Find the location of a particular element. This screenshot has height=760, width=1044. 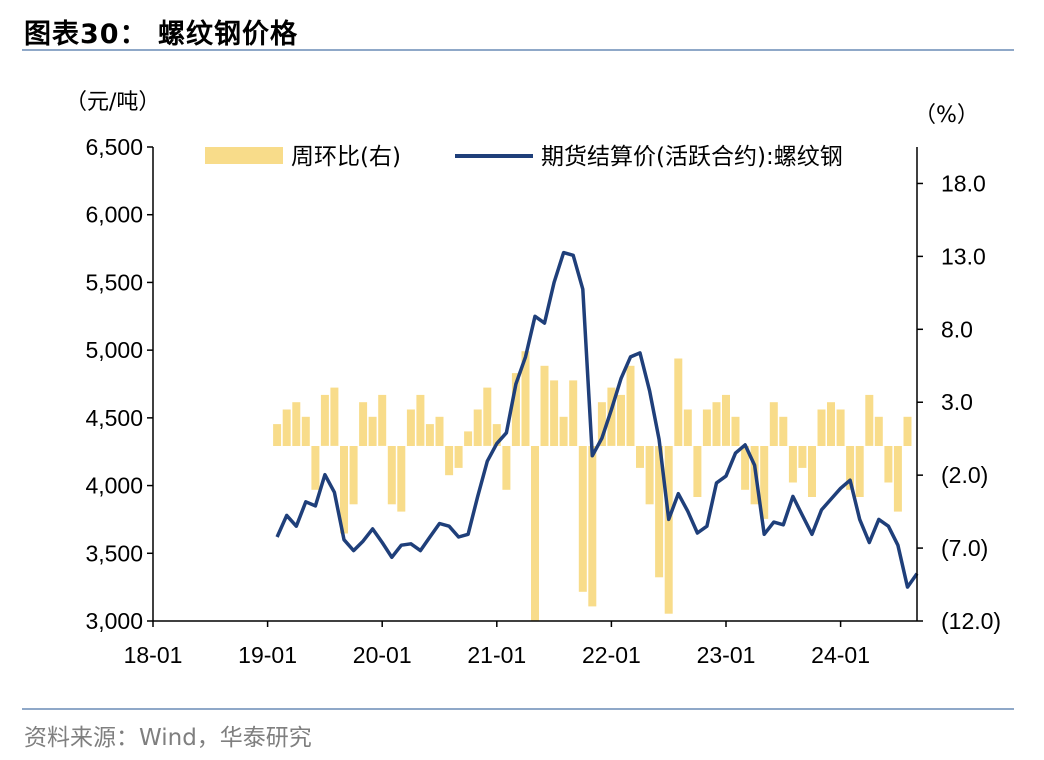

left-tick-label: 4,500 is located at coordinates (114, 418).